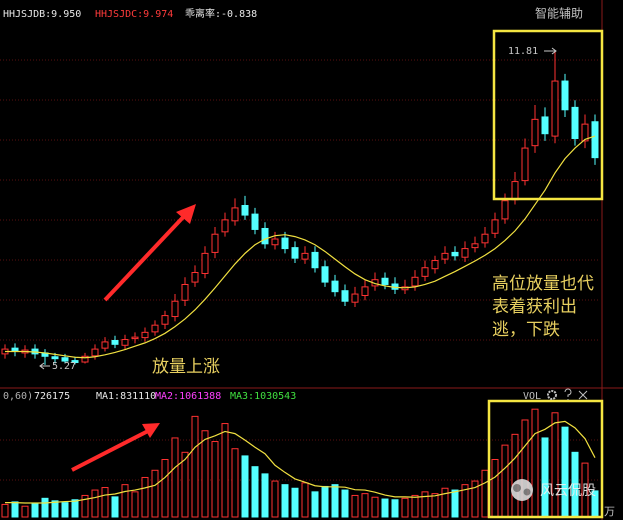 This screenshot has width=623, height=520. I want to click on assist-button: 智能辅助, so click(559, 13).